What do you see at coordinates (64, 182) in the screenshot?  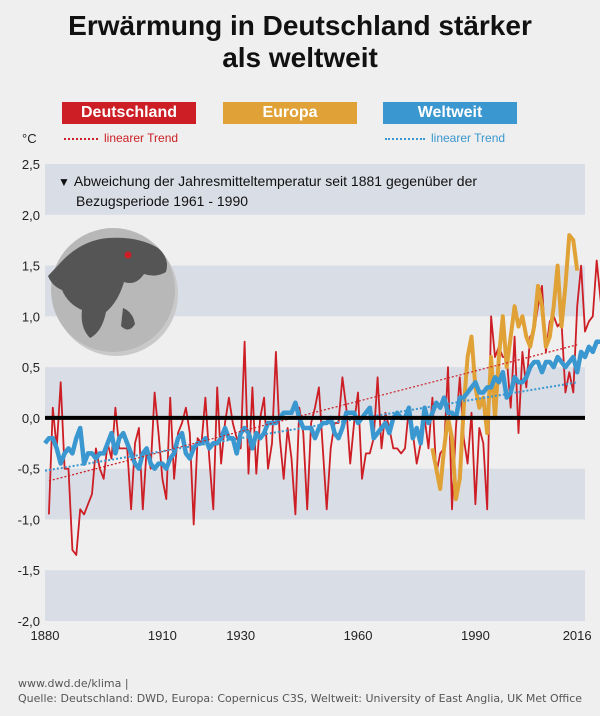 I see `triangle-down-icon: ▼` at bounding box center [64, 182].